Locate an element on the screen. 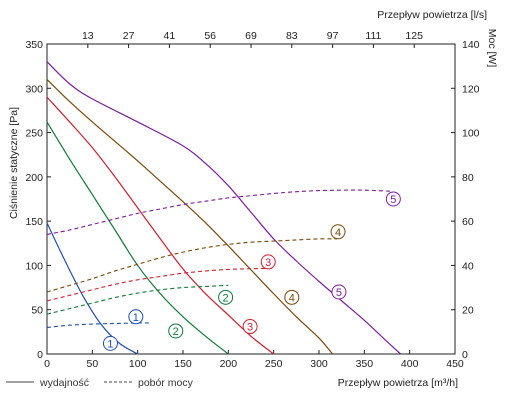 The image size is (506, 400). top-tick-label: 111 is located at coordinates (373, 36).